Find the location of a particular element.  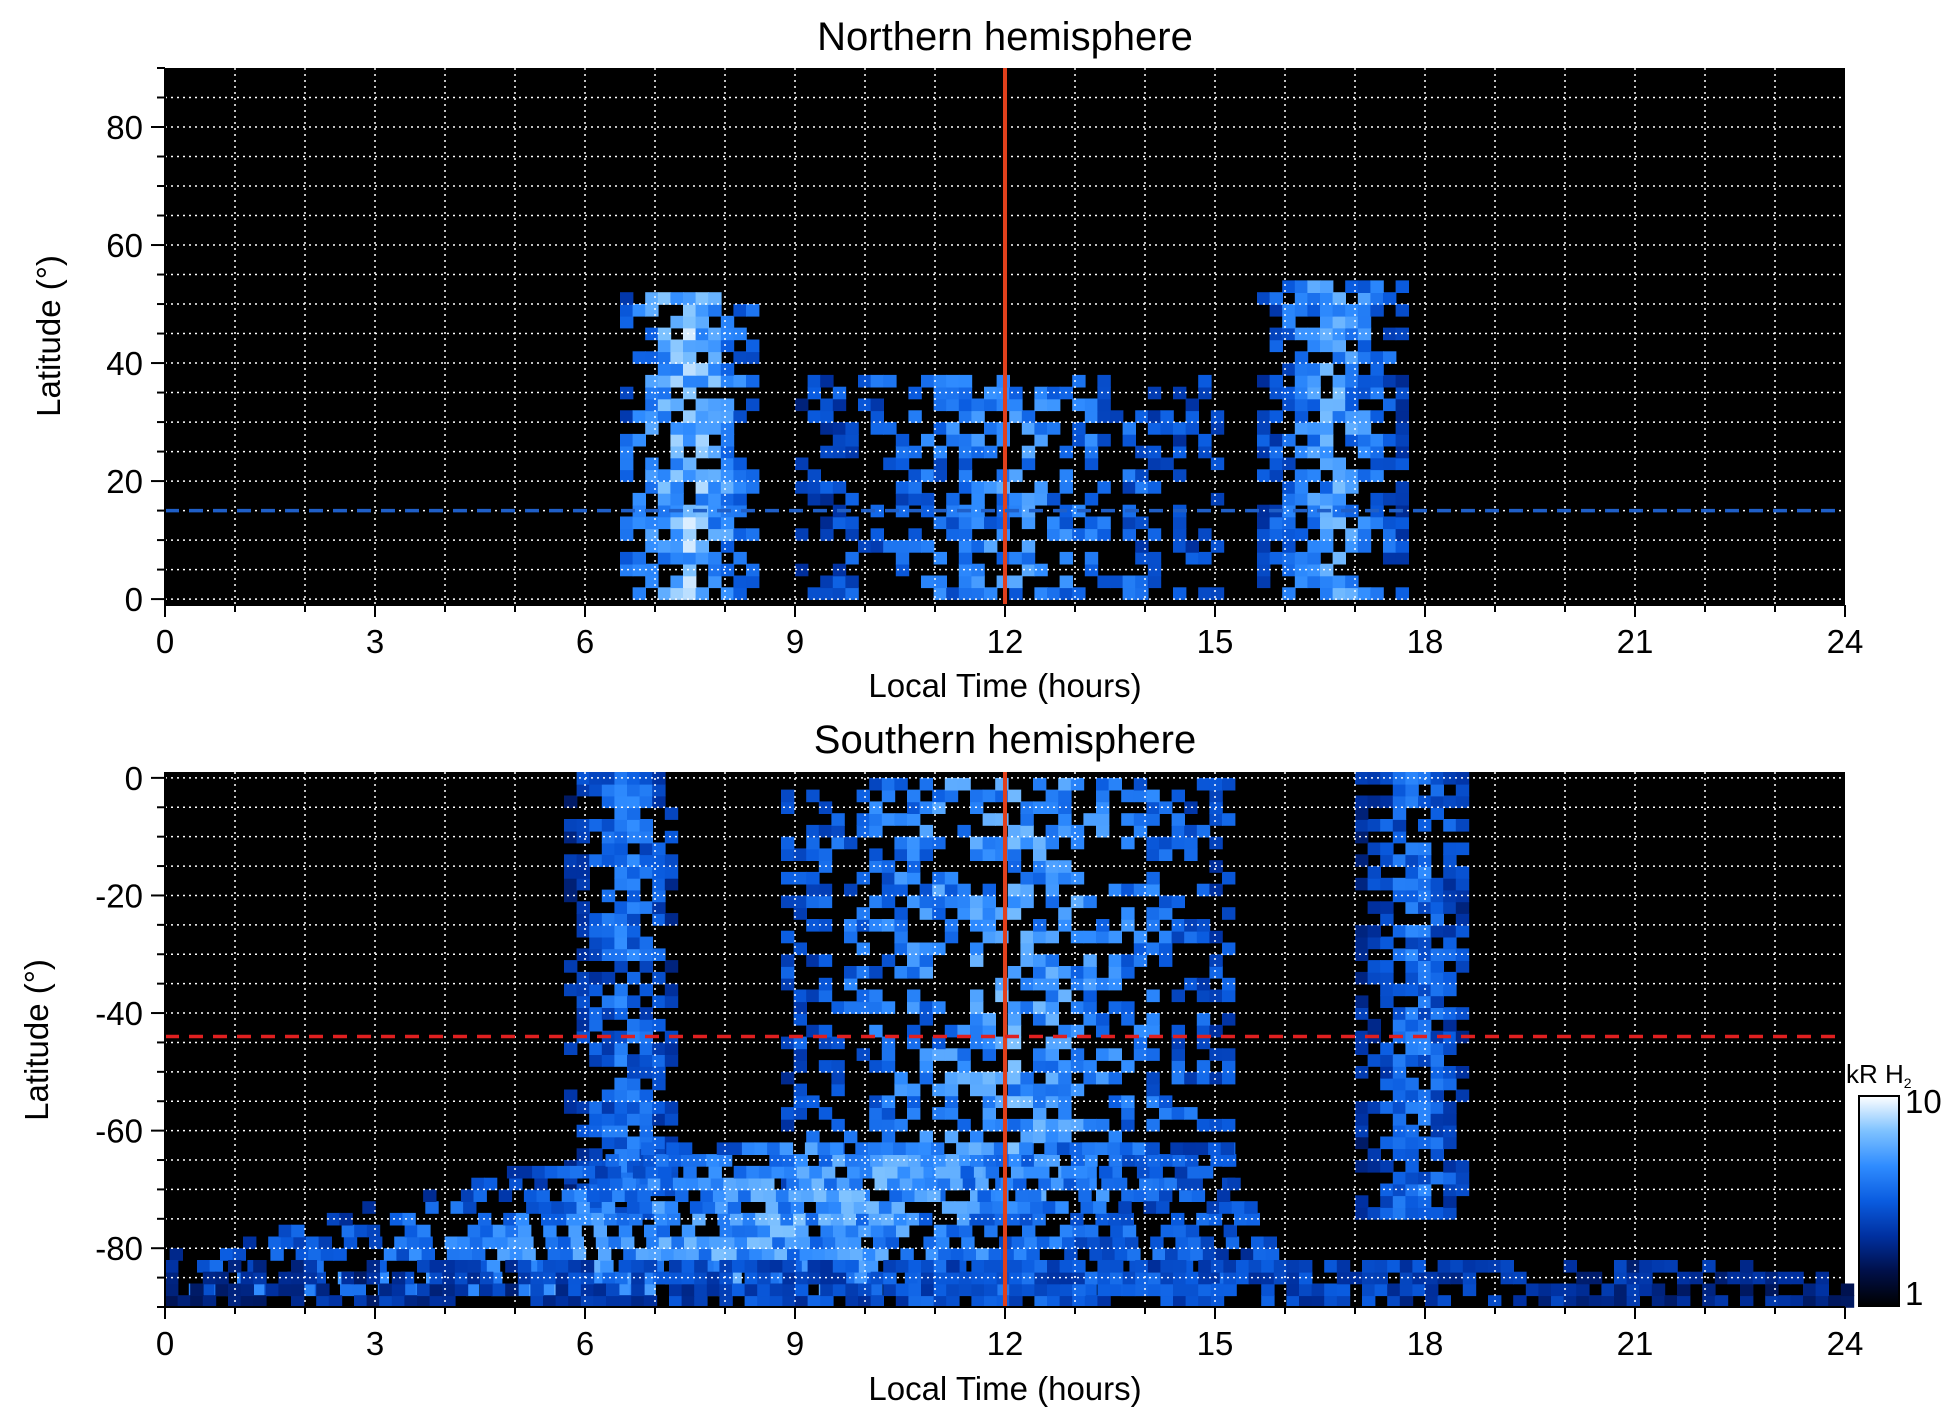

south-y-tick-label: -80 is located at coordinates (119, 1248).